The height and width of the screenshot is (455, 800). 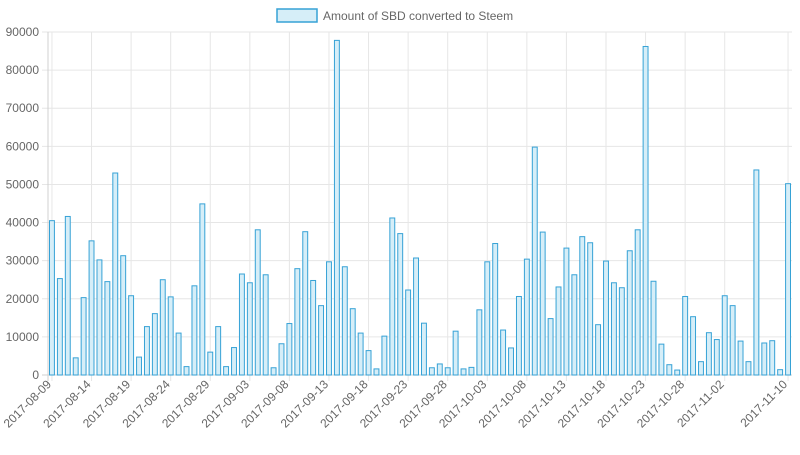 What do you see at coordinates (394, 15) in the screenshot?
I see `legend: Amount of SBD converted to Steem` at bounding box center [394, 15].